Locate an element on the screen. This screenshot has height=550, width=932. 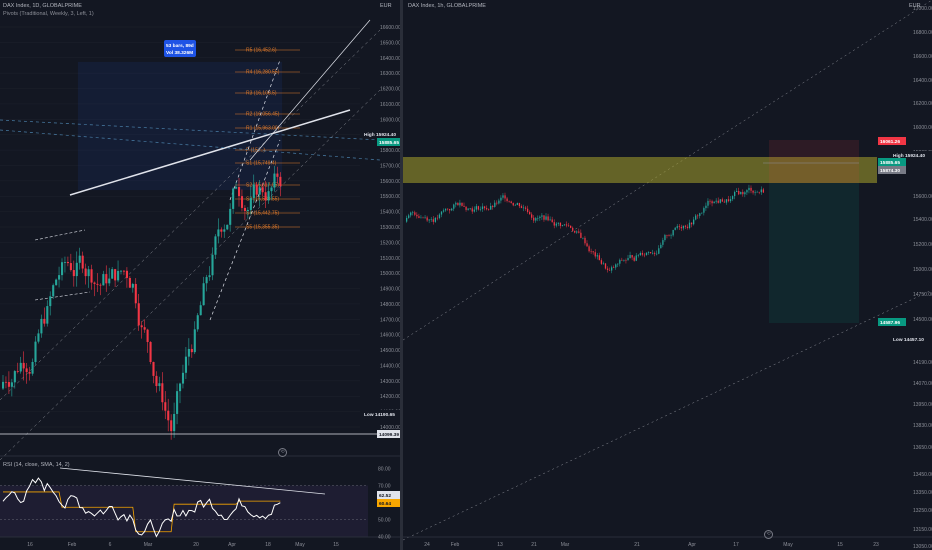
replay-icon: ⟲ is located at coordinates (282, 452).